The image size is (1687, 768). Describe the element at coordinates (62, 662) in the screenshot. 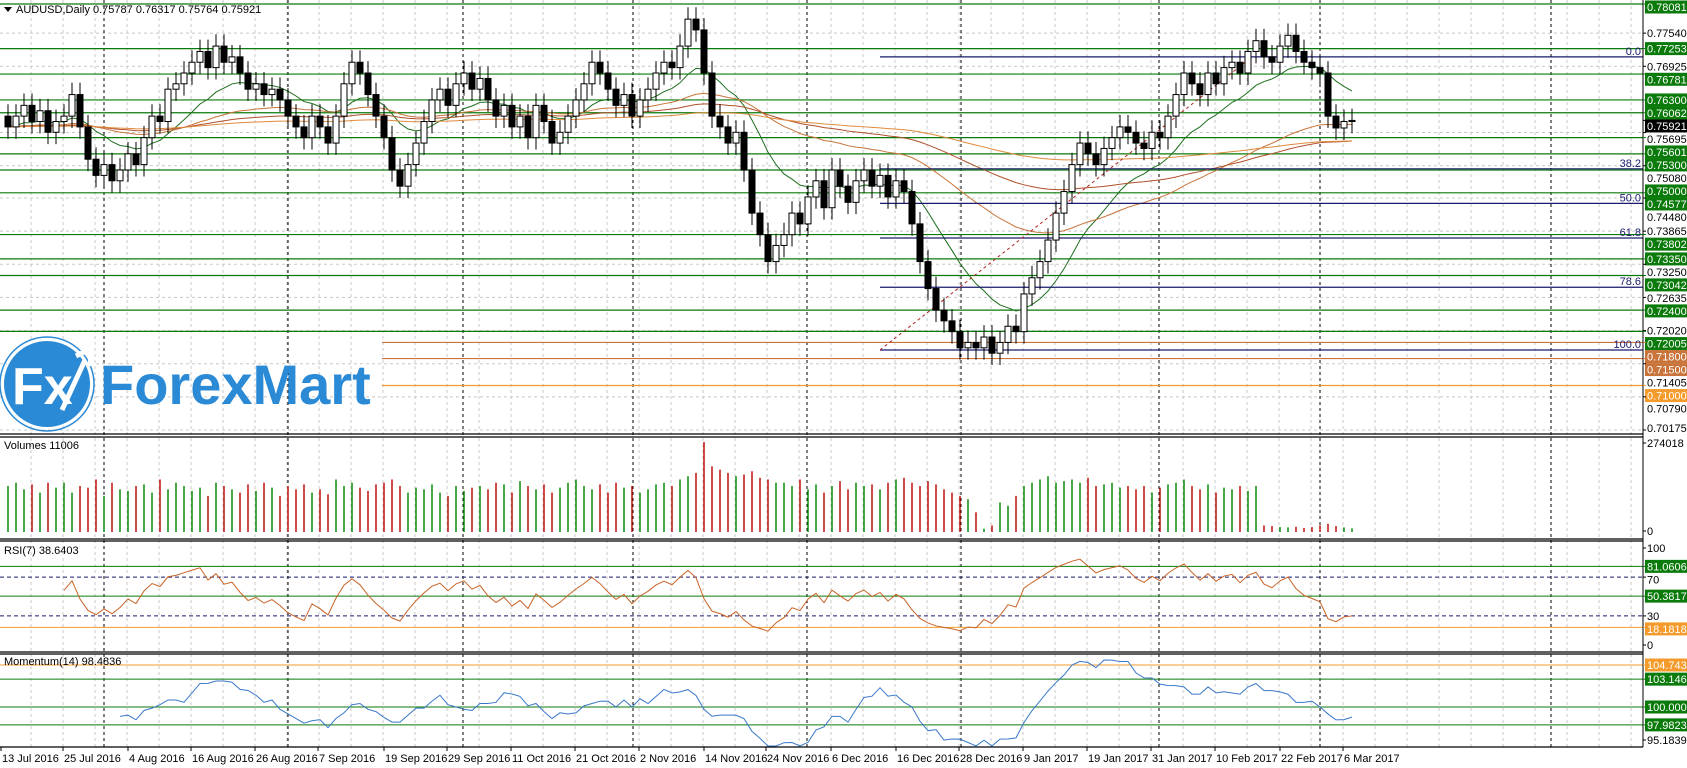

I see `momentum-label: Momentum(14) 98.4836` at that location.